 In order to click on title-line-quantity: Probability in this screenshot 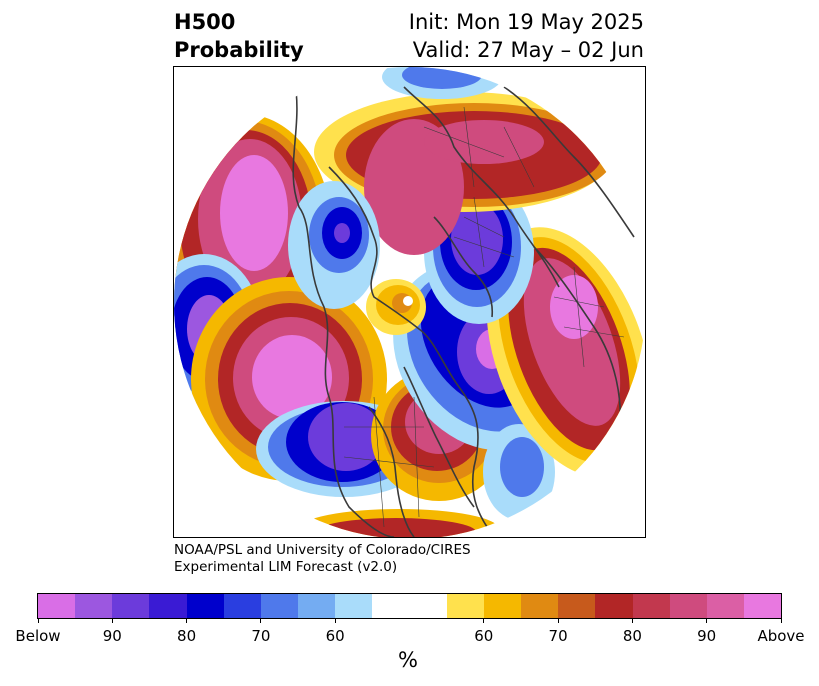, I will do `click(239, 50)`.